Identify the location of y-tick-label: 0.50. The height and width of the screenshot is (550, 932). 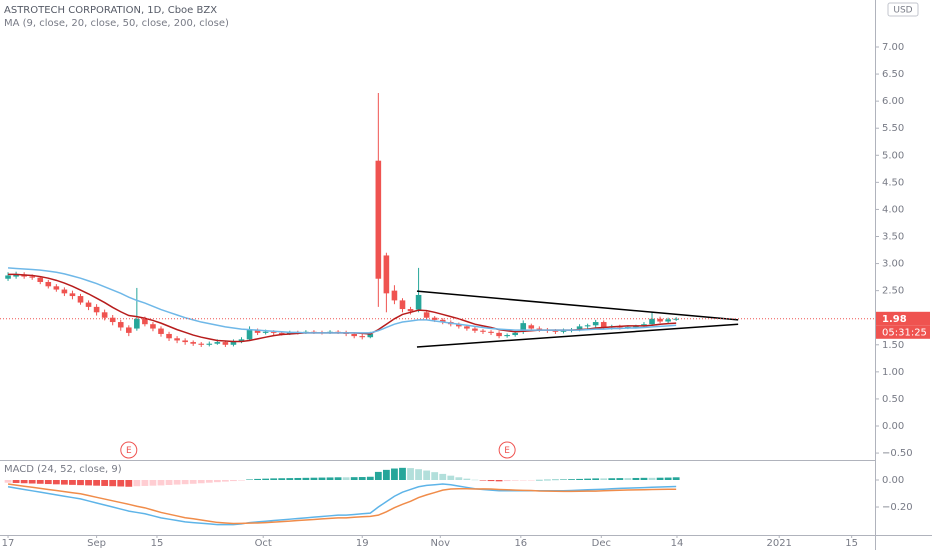
(893, 399).